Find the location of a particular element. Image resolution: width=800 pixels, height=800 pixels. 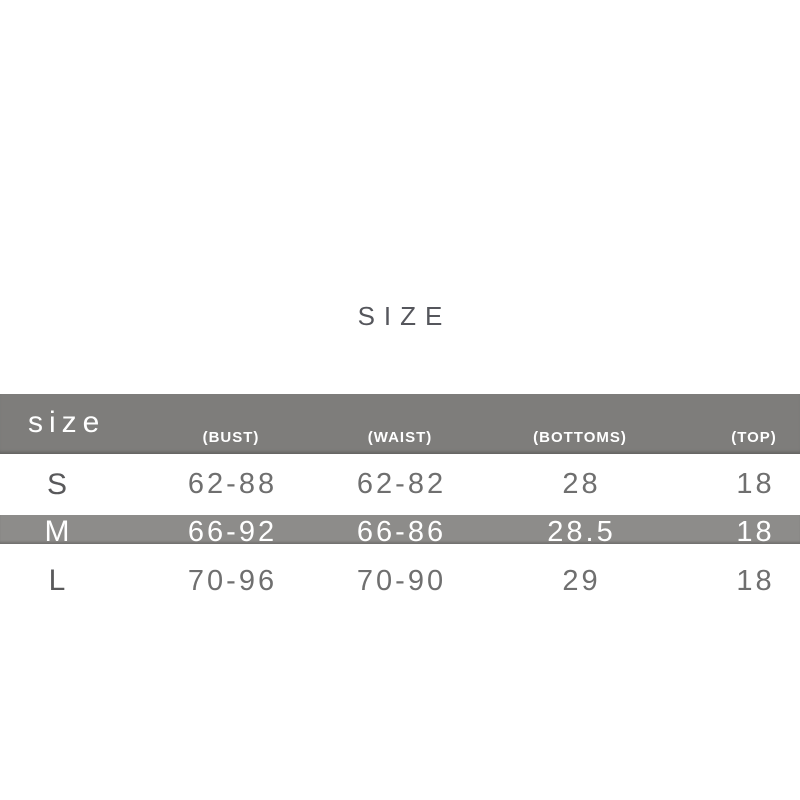

cell-bust: 66-92 is located at coordinates (232, 531).